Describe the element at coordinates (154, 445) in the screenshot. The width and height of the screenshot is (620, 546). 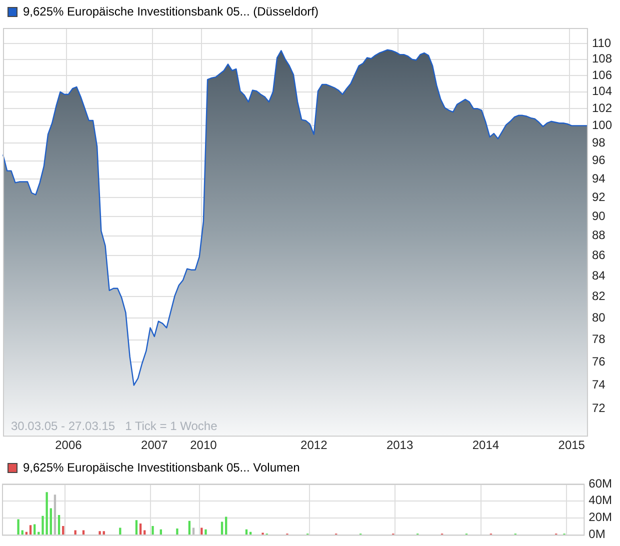
I see `x-tick-label: 2007` at that location.